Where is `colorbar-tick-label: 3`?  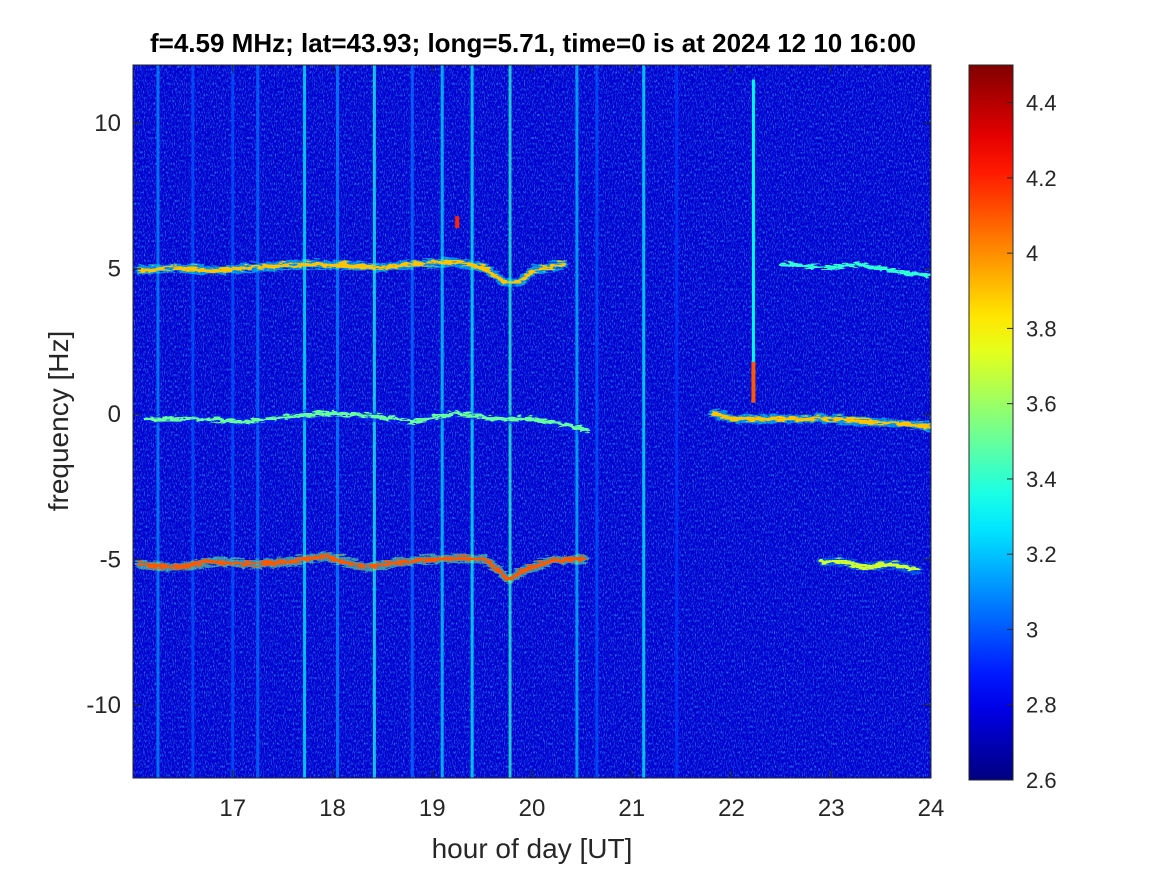
colorbar-tick-label: 3 is located at coordinates (1032, 629).